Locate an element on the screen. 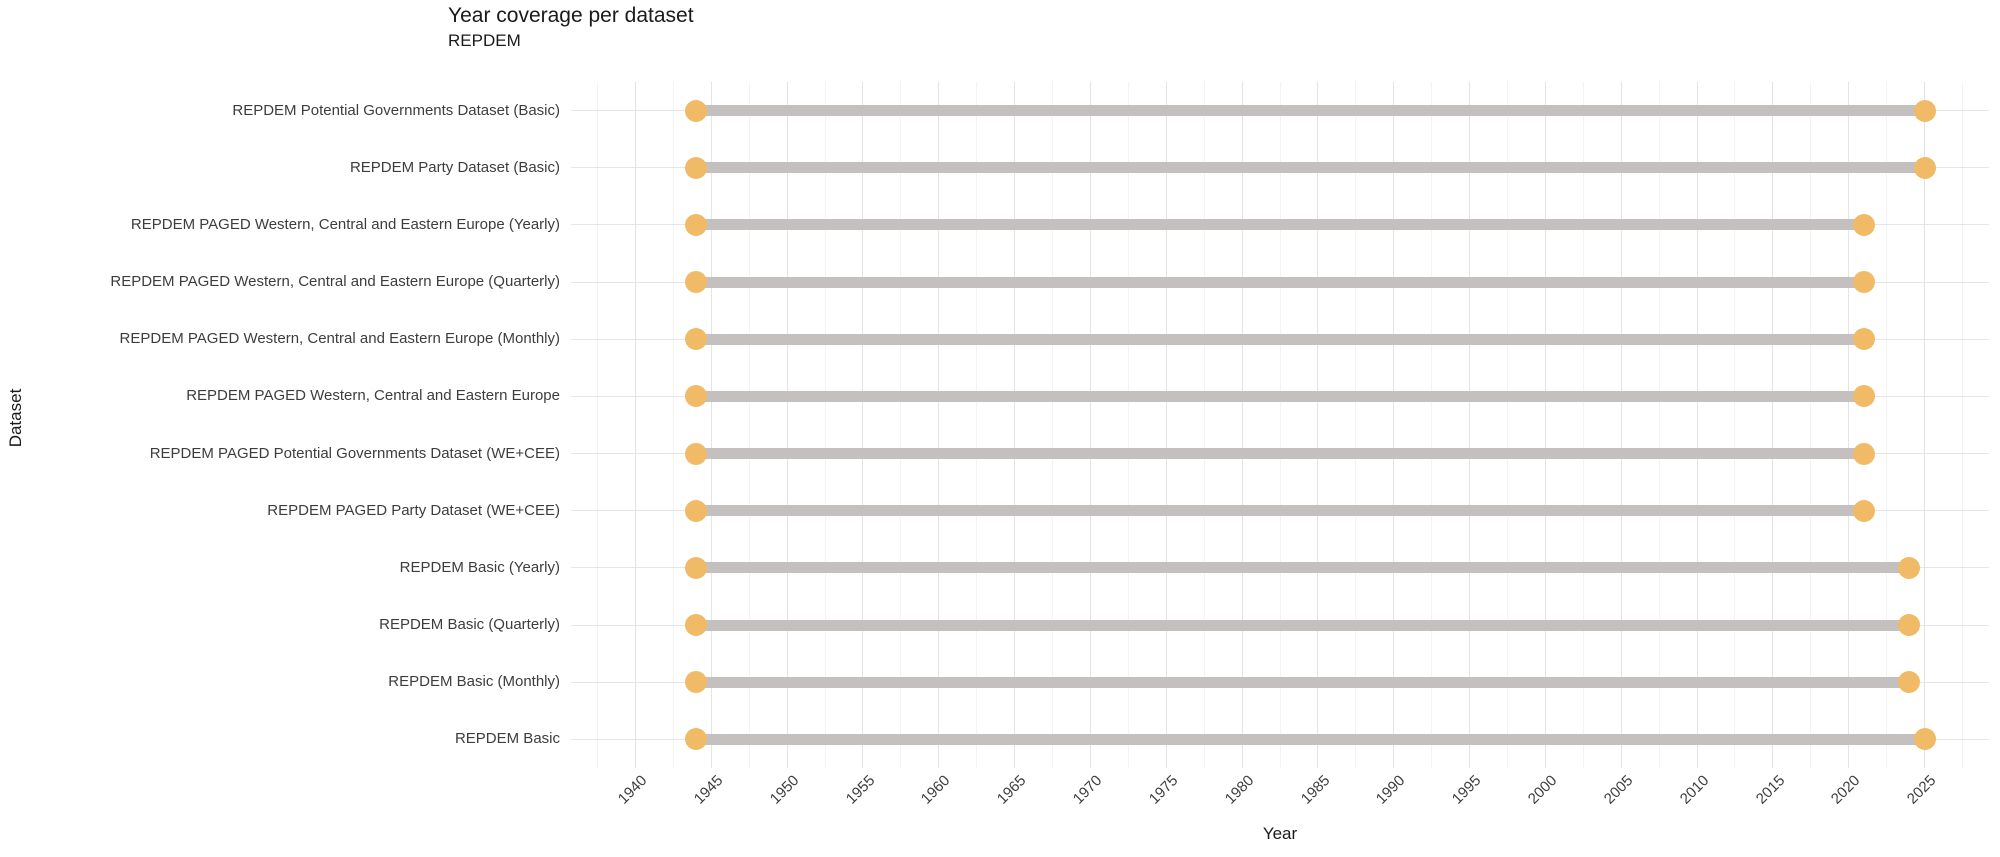 The image size is (2000, 857). x-tick-label: 2000 is located at coordinates (1542, 790).